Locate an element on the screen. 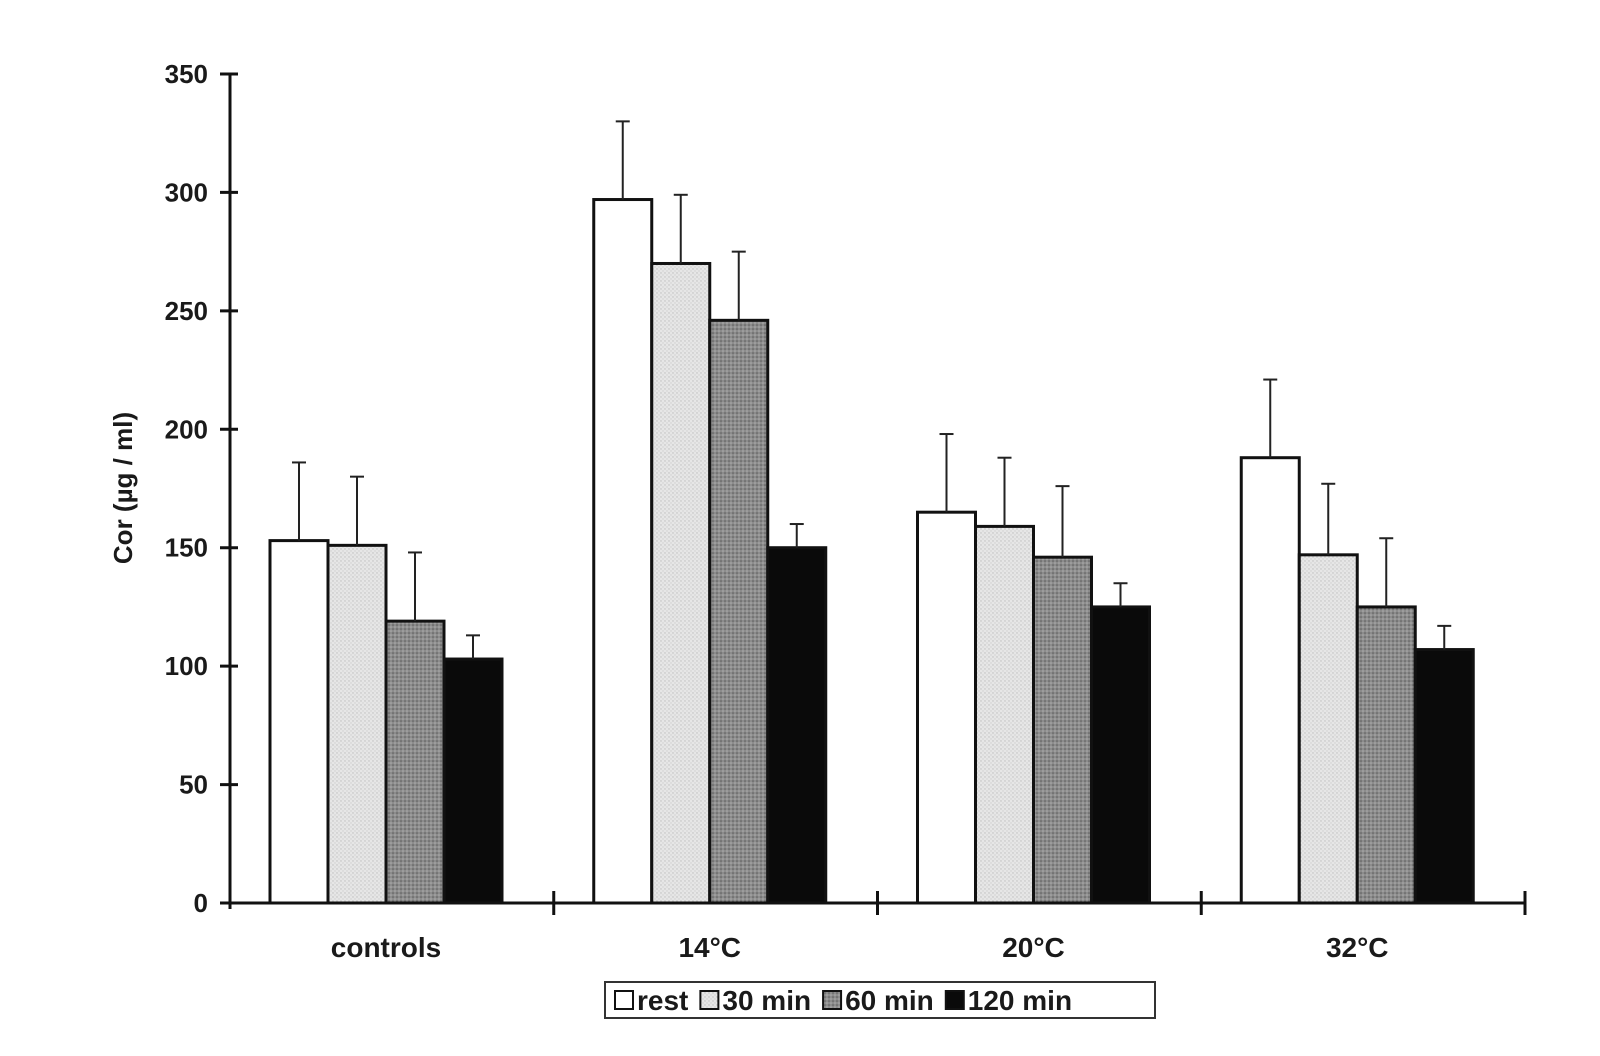 The image size is (1600, 1056). legend-frame is located at coordinates (880, 1000).